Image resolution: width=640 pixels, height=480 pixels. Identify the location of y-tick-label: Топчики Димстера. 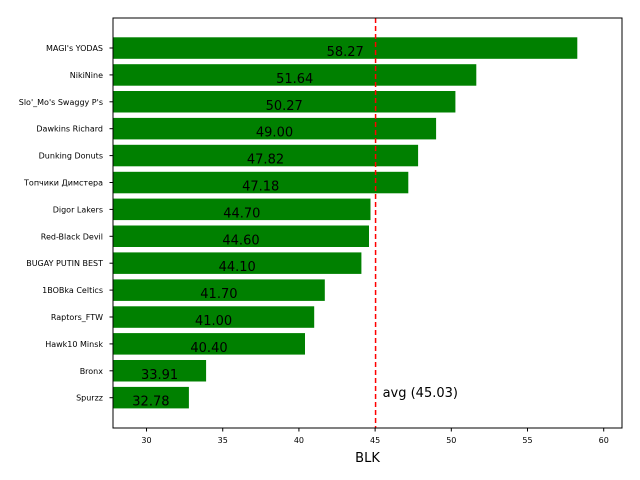
(63, 183).